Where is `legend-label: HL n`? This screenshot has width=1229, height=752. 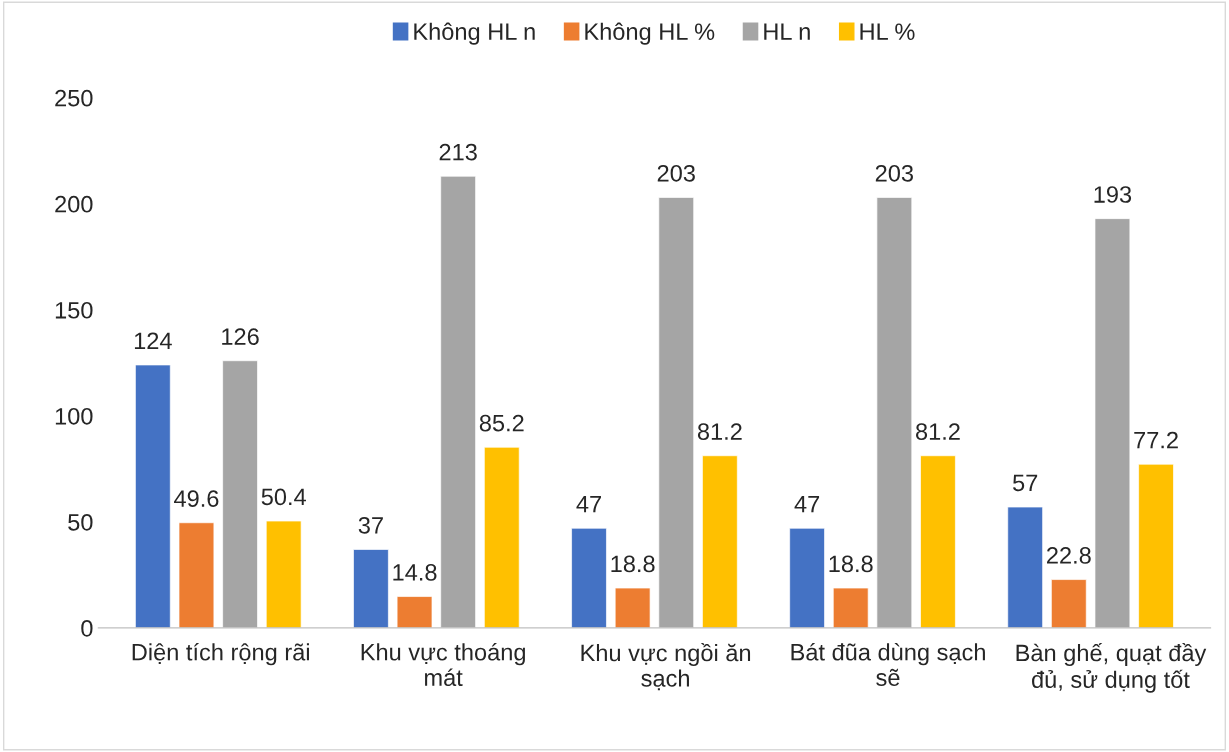
legend-label: HL n is located at coordinates (787, 31).